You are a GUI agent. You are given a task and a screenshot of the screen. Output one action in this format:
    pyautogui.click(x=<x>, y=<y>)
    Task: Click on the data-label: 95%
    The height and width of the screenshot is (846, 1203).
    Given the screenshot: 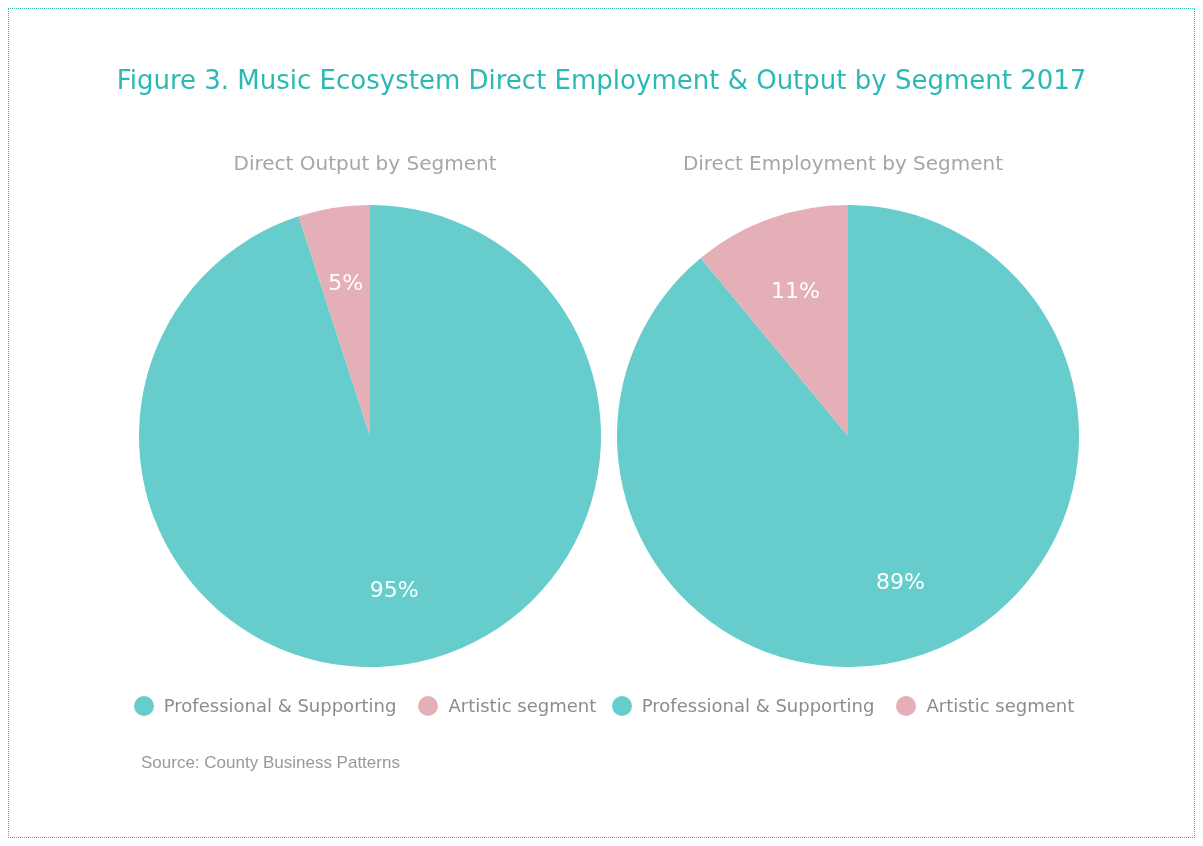 What is the action you would take?
    pyautogui.click(x=394, y=589)
    